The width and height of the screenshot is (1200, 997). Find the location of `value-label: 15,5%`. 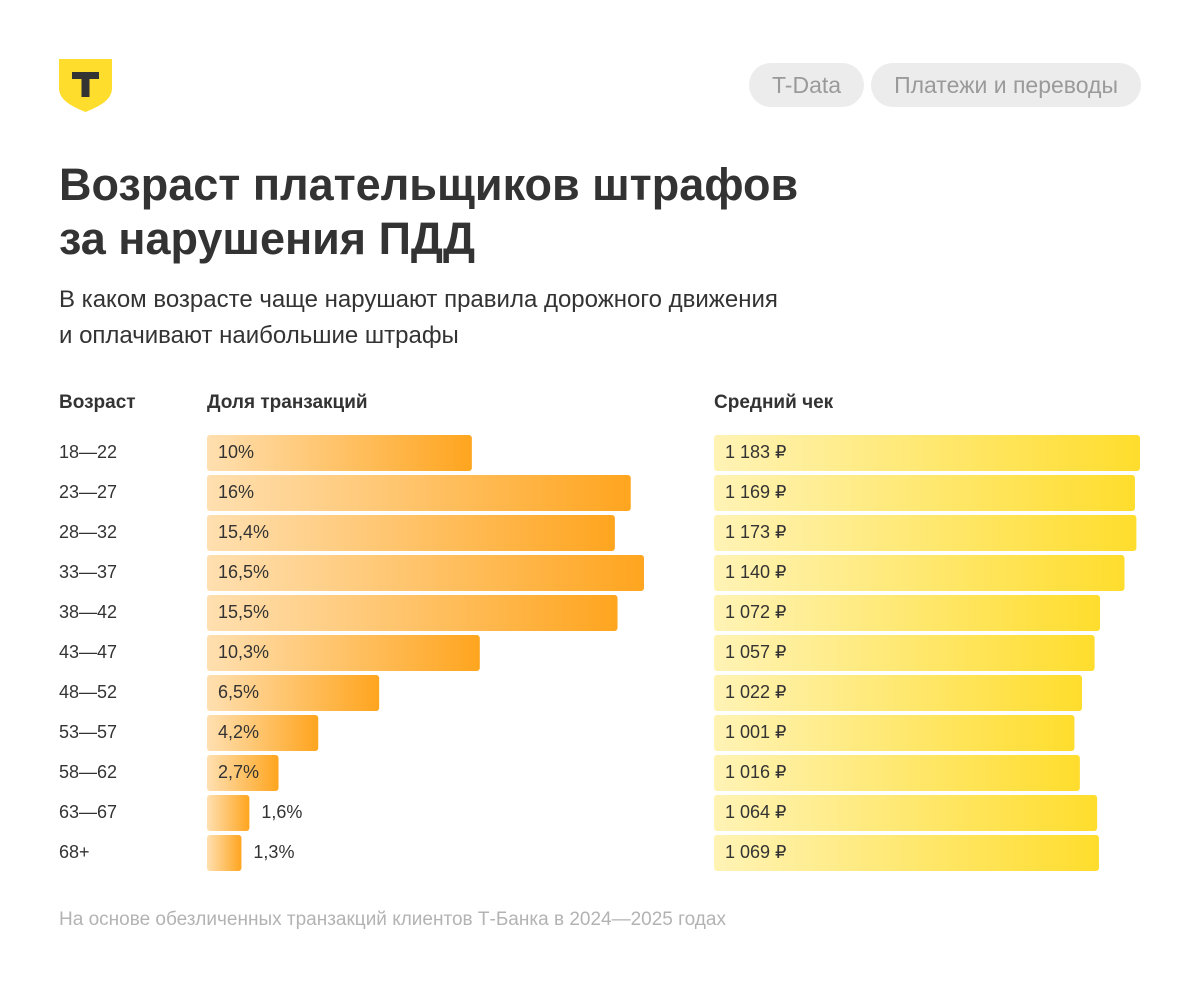

value-label: 15,5% is located at coordinates (243, 612).